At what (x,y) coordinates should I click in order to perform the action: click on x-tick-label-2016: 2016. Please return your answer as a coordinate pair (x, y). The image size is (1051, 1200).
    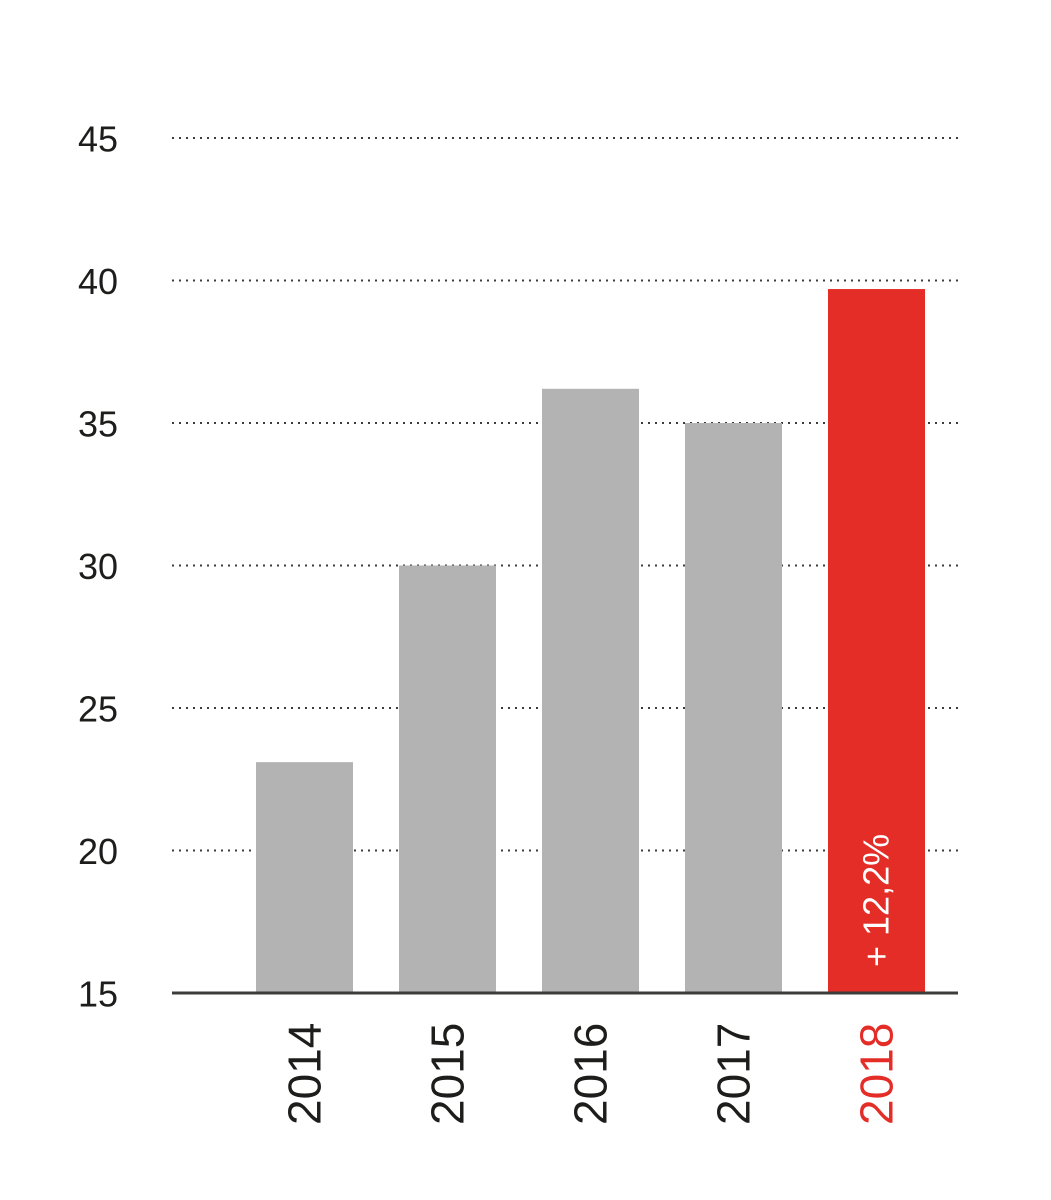
    Looking at the image, I should click on (591, 1074).